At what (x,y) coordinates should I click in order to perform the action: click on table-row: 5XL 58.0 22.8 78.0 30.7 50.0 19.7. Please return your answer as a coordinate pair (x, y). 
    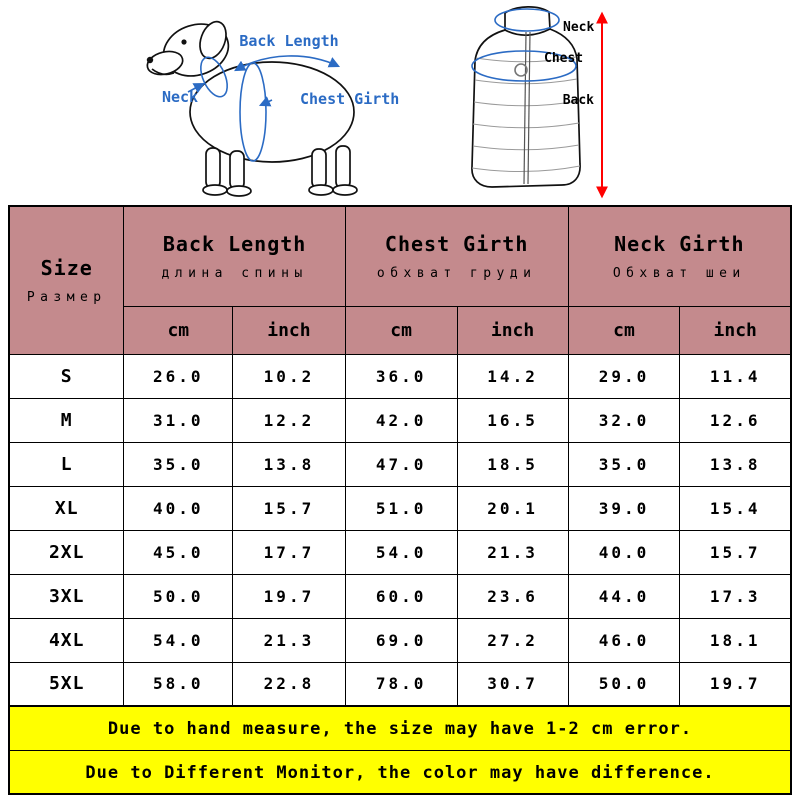
    Looking at the image, I should click on (400, 684).